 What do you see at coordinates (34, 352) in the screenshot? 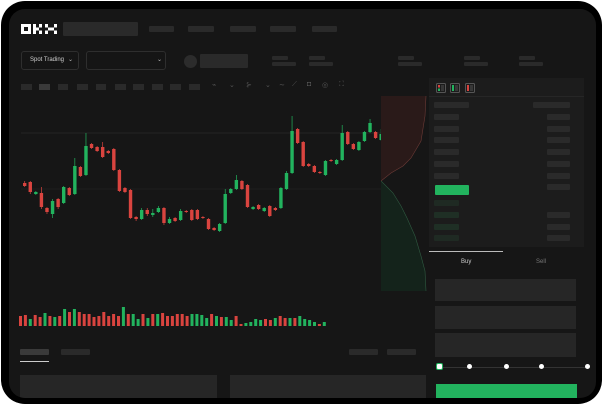
I see `tab-open-orders` at bounding box center [34, 352].